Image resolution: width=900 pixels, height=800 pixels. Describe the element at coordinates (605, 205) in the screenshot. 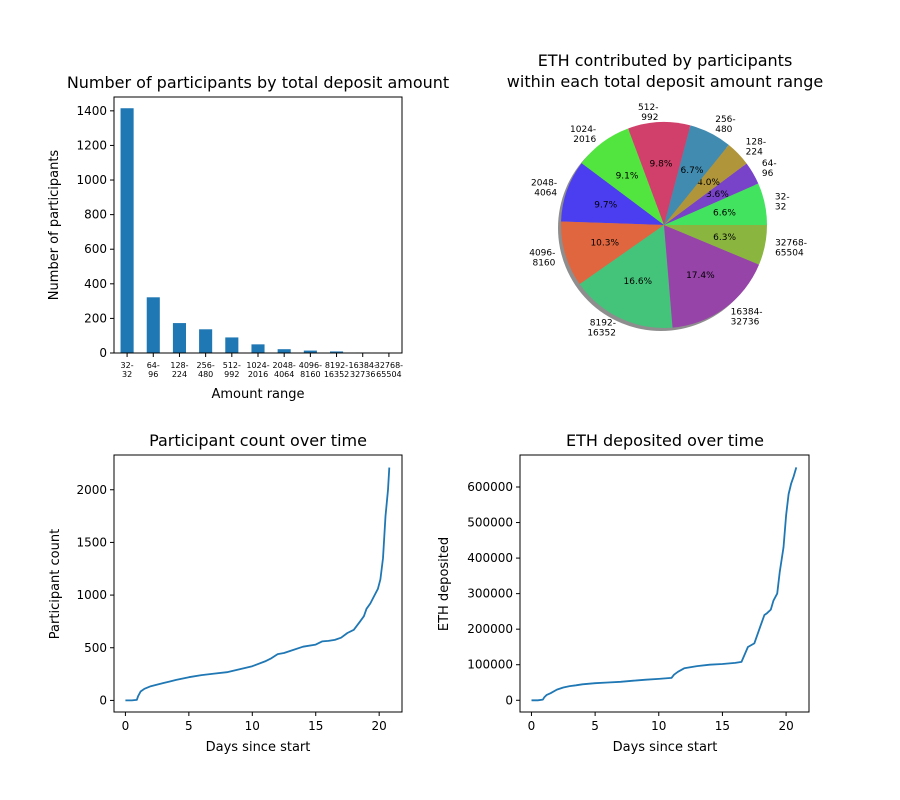

I see `pie-percent-label: 9.7%` at that location.